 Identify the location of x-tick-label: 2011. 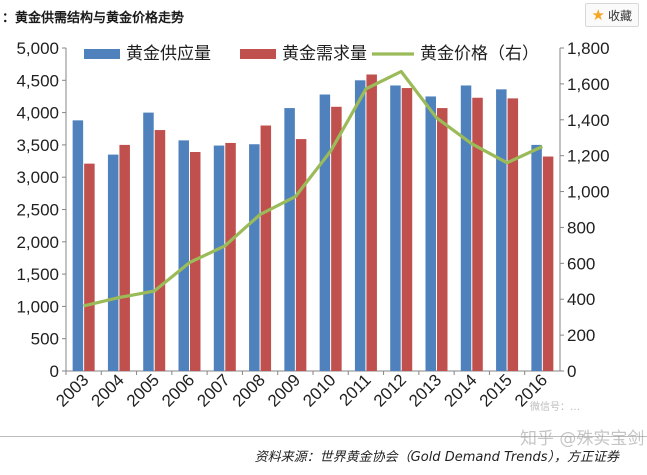
(354, 389).